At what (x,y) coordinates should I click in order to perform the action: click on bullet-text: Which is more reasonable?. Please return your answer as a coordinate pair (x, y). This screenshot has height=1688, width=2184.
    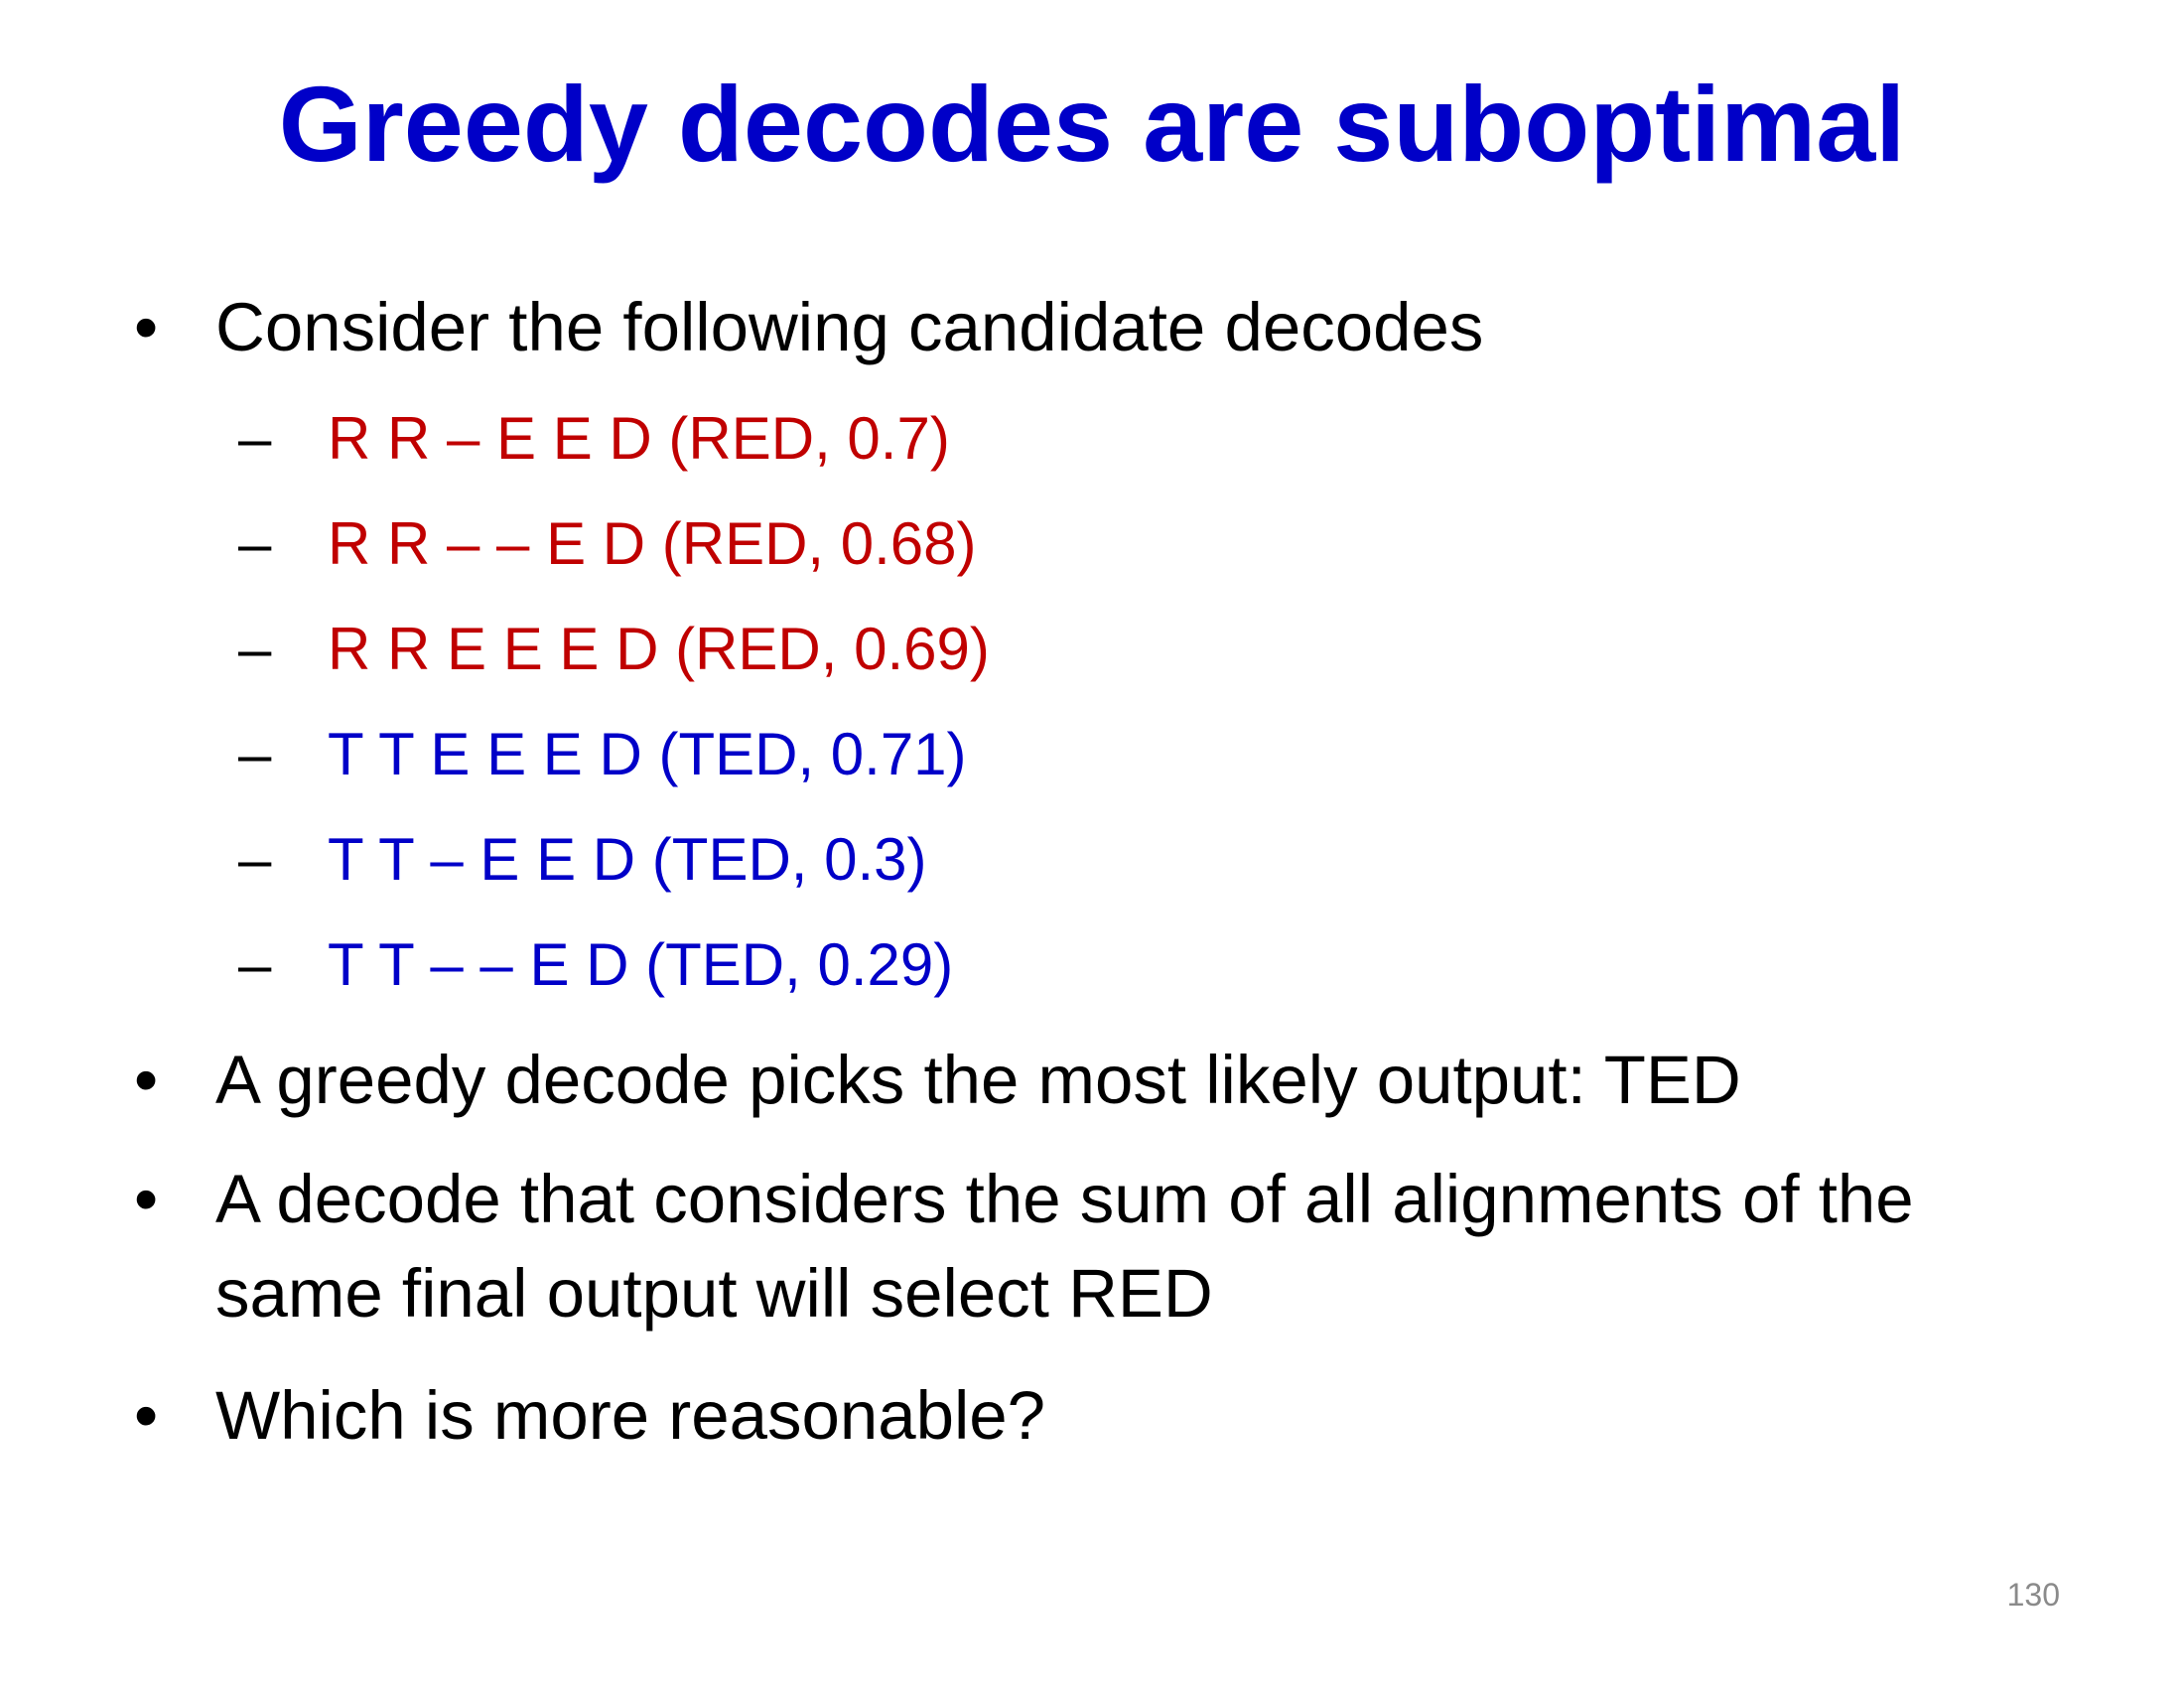
    Looking at the image, I should click on (630, 1415).